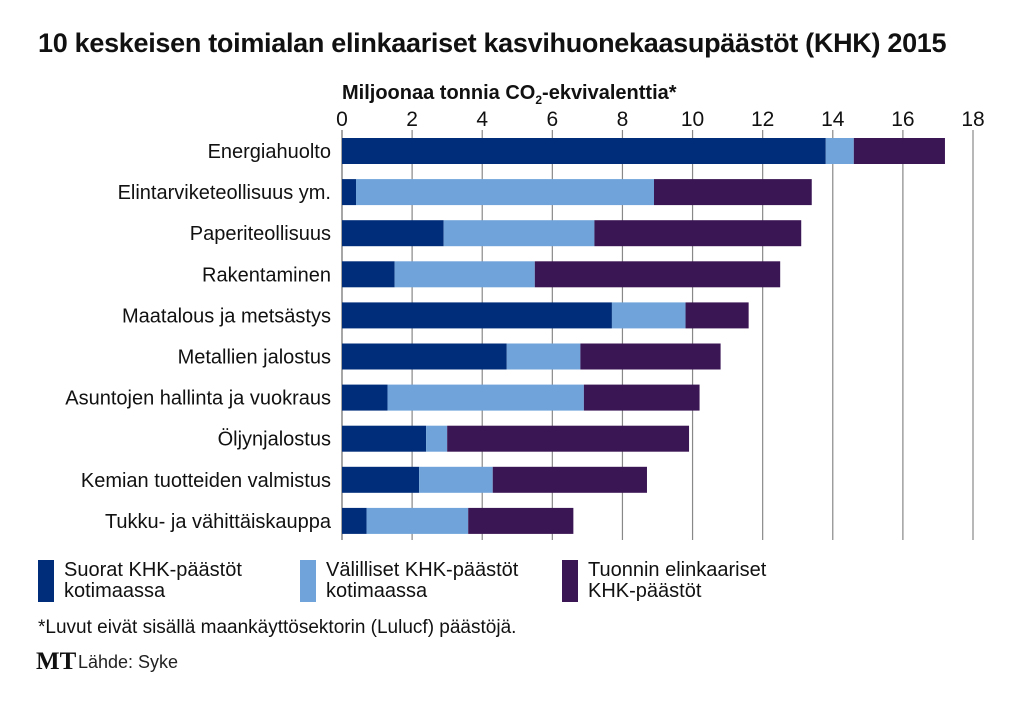 The height and width of the screenshot is (702, 1019). I want to click on legend-item-imports: Tuonnin elinkaariset KHK-päästöt, so click(664, 581).